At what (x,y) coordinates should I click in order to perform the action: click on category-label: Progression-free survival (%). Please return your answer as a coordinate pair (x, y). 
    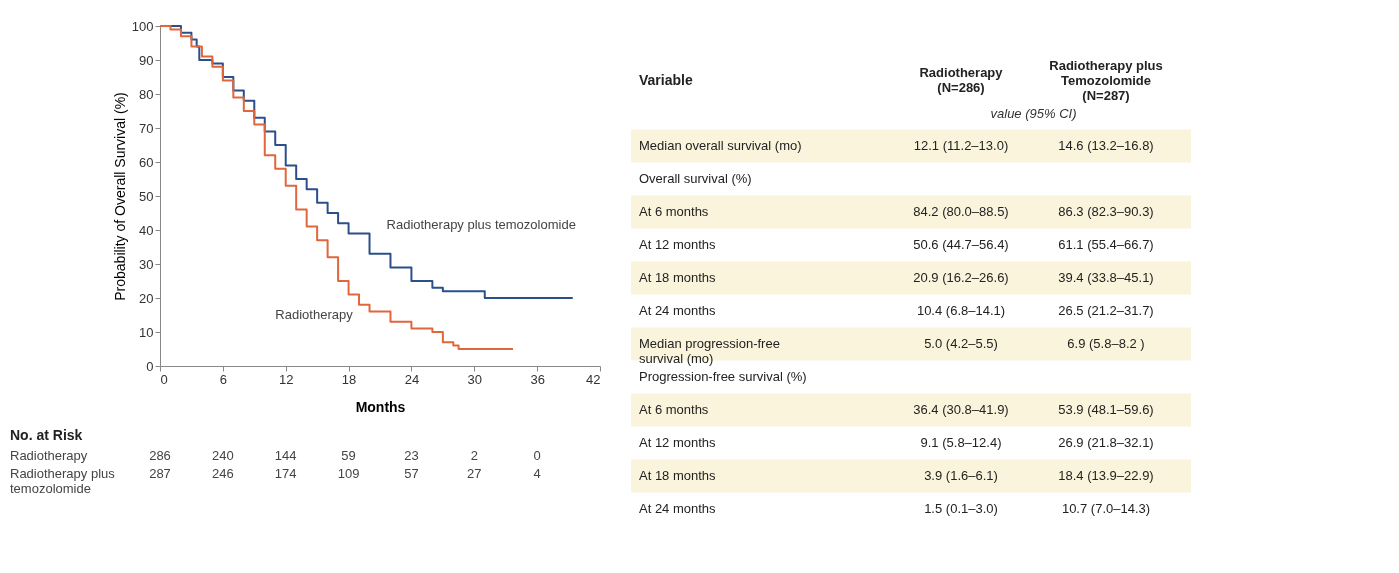
    Looking at the image, I should click on (723, 376).